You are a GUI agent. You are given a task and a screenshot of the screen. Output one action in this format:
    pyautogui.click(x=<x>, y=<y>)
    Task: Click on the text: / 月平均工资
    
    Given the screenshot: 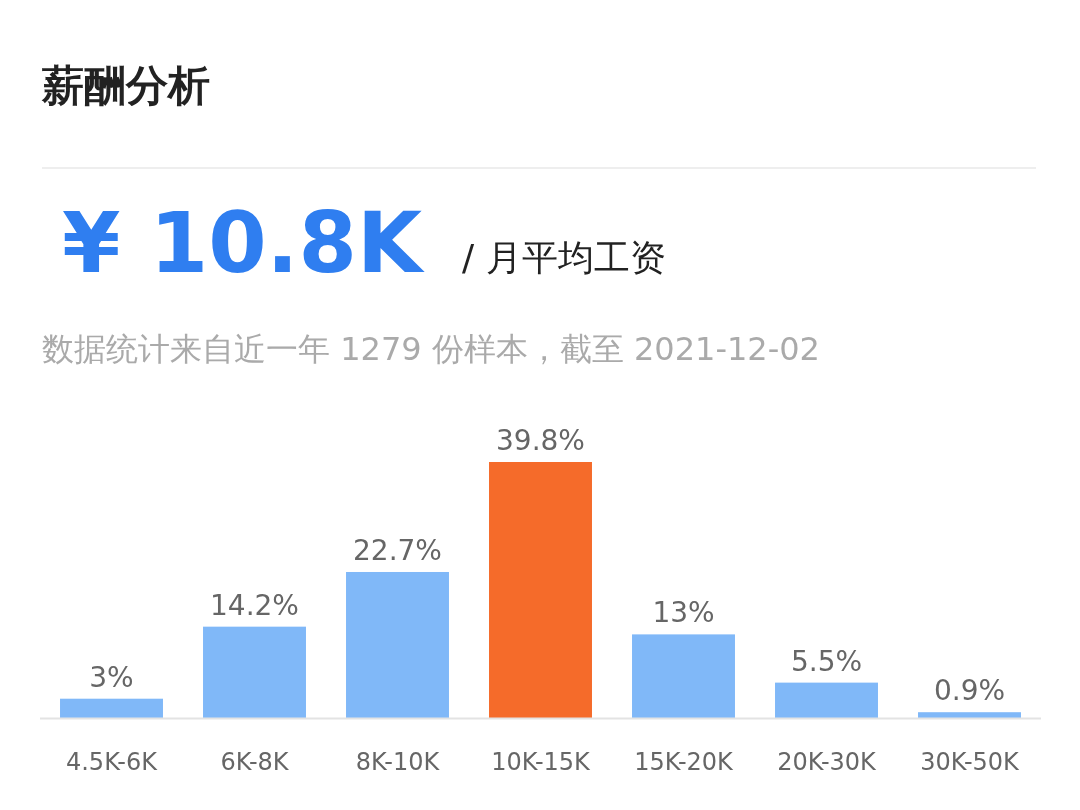 What is the action you would take?
    pyautogui.click(x=564, y=257)
    